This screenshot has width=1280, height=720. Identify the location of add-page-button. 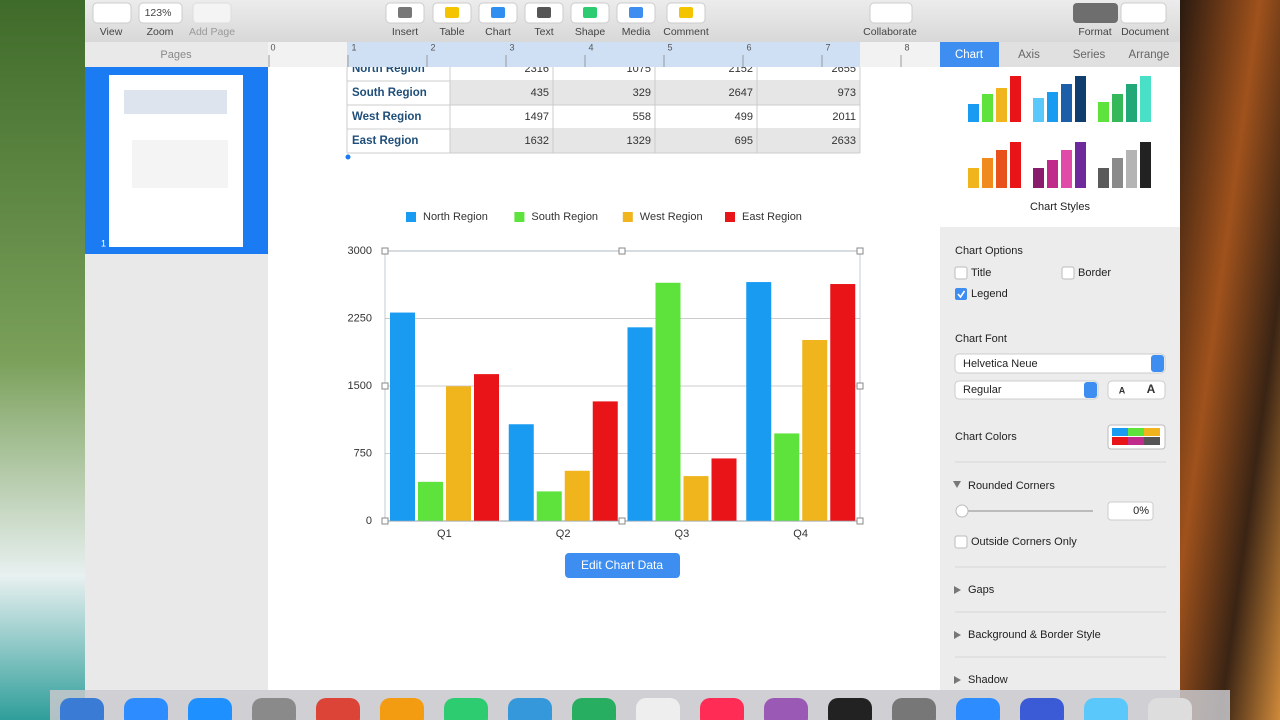
(212, 13).